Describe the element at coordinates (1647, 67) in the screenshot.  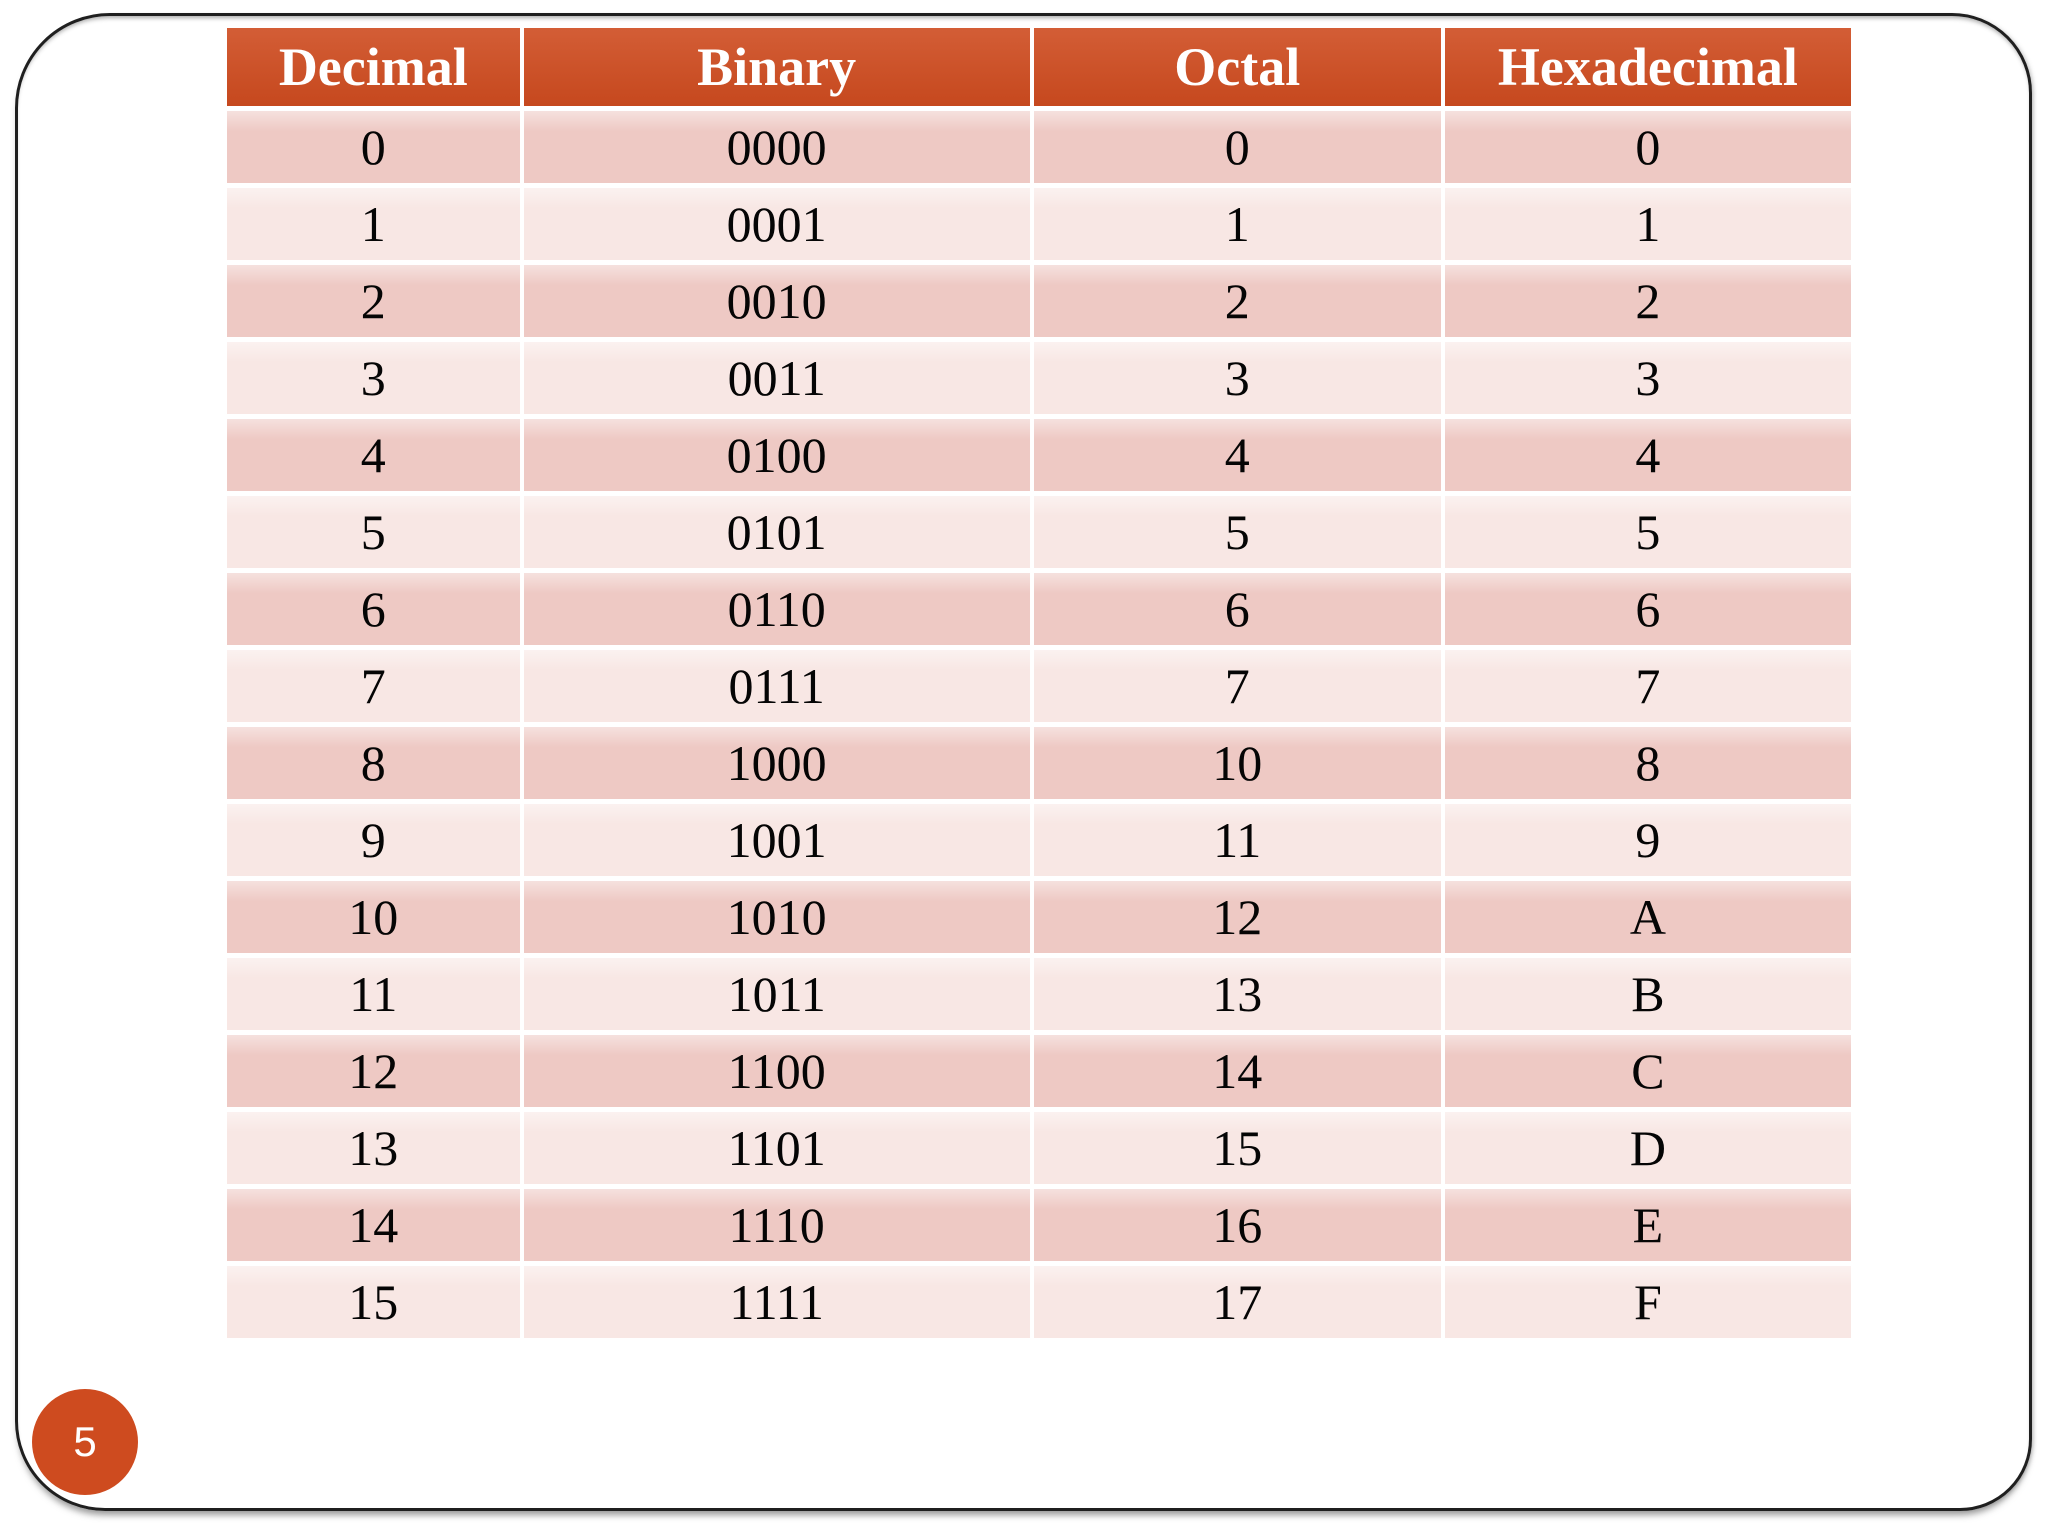
I see `column-header-hexadecimal: Hexadecimal` at that location.